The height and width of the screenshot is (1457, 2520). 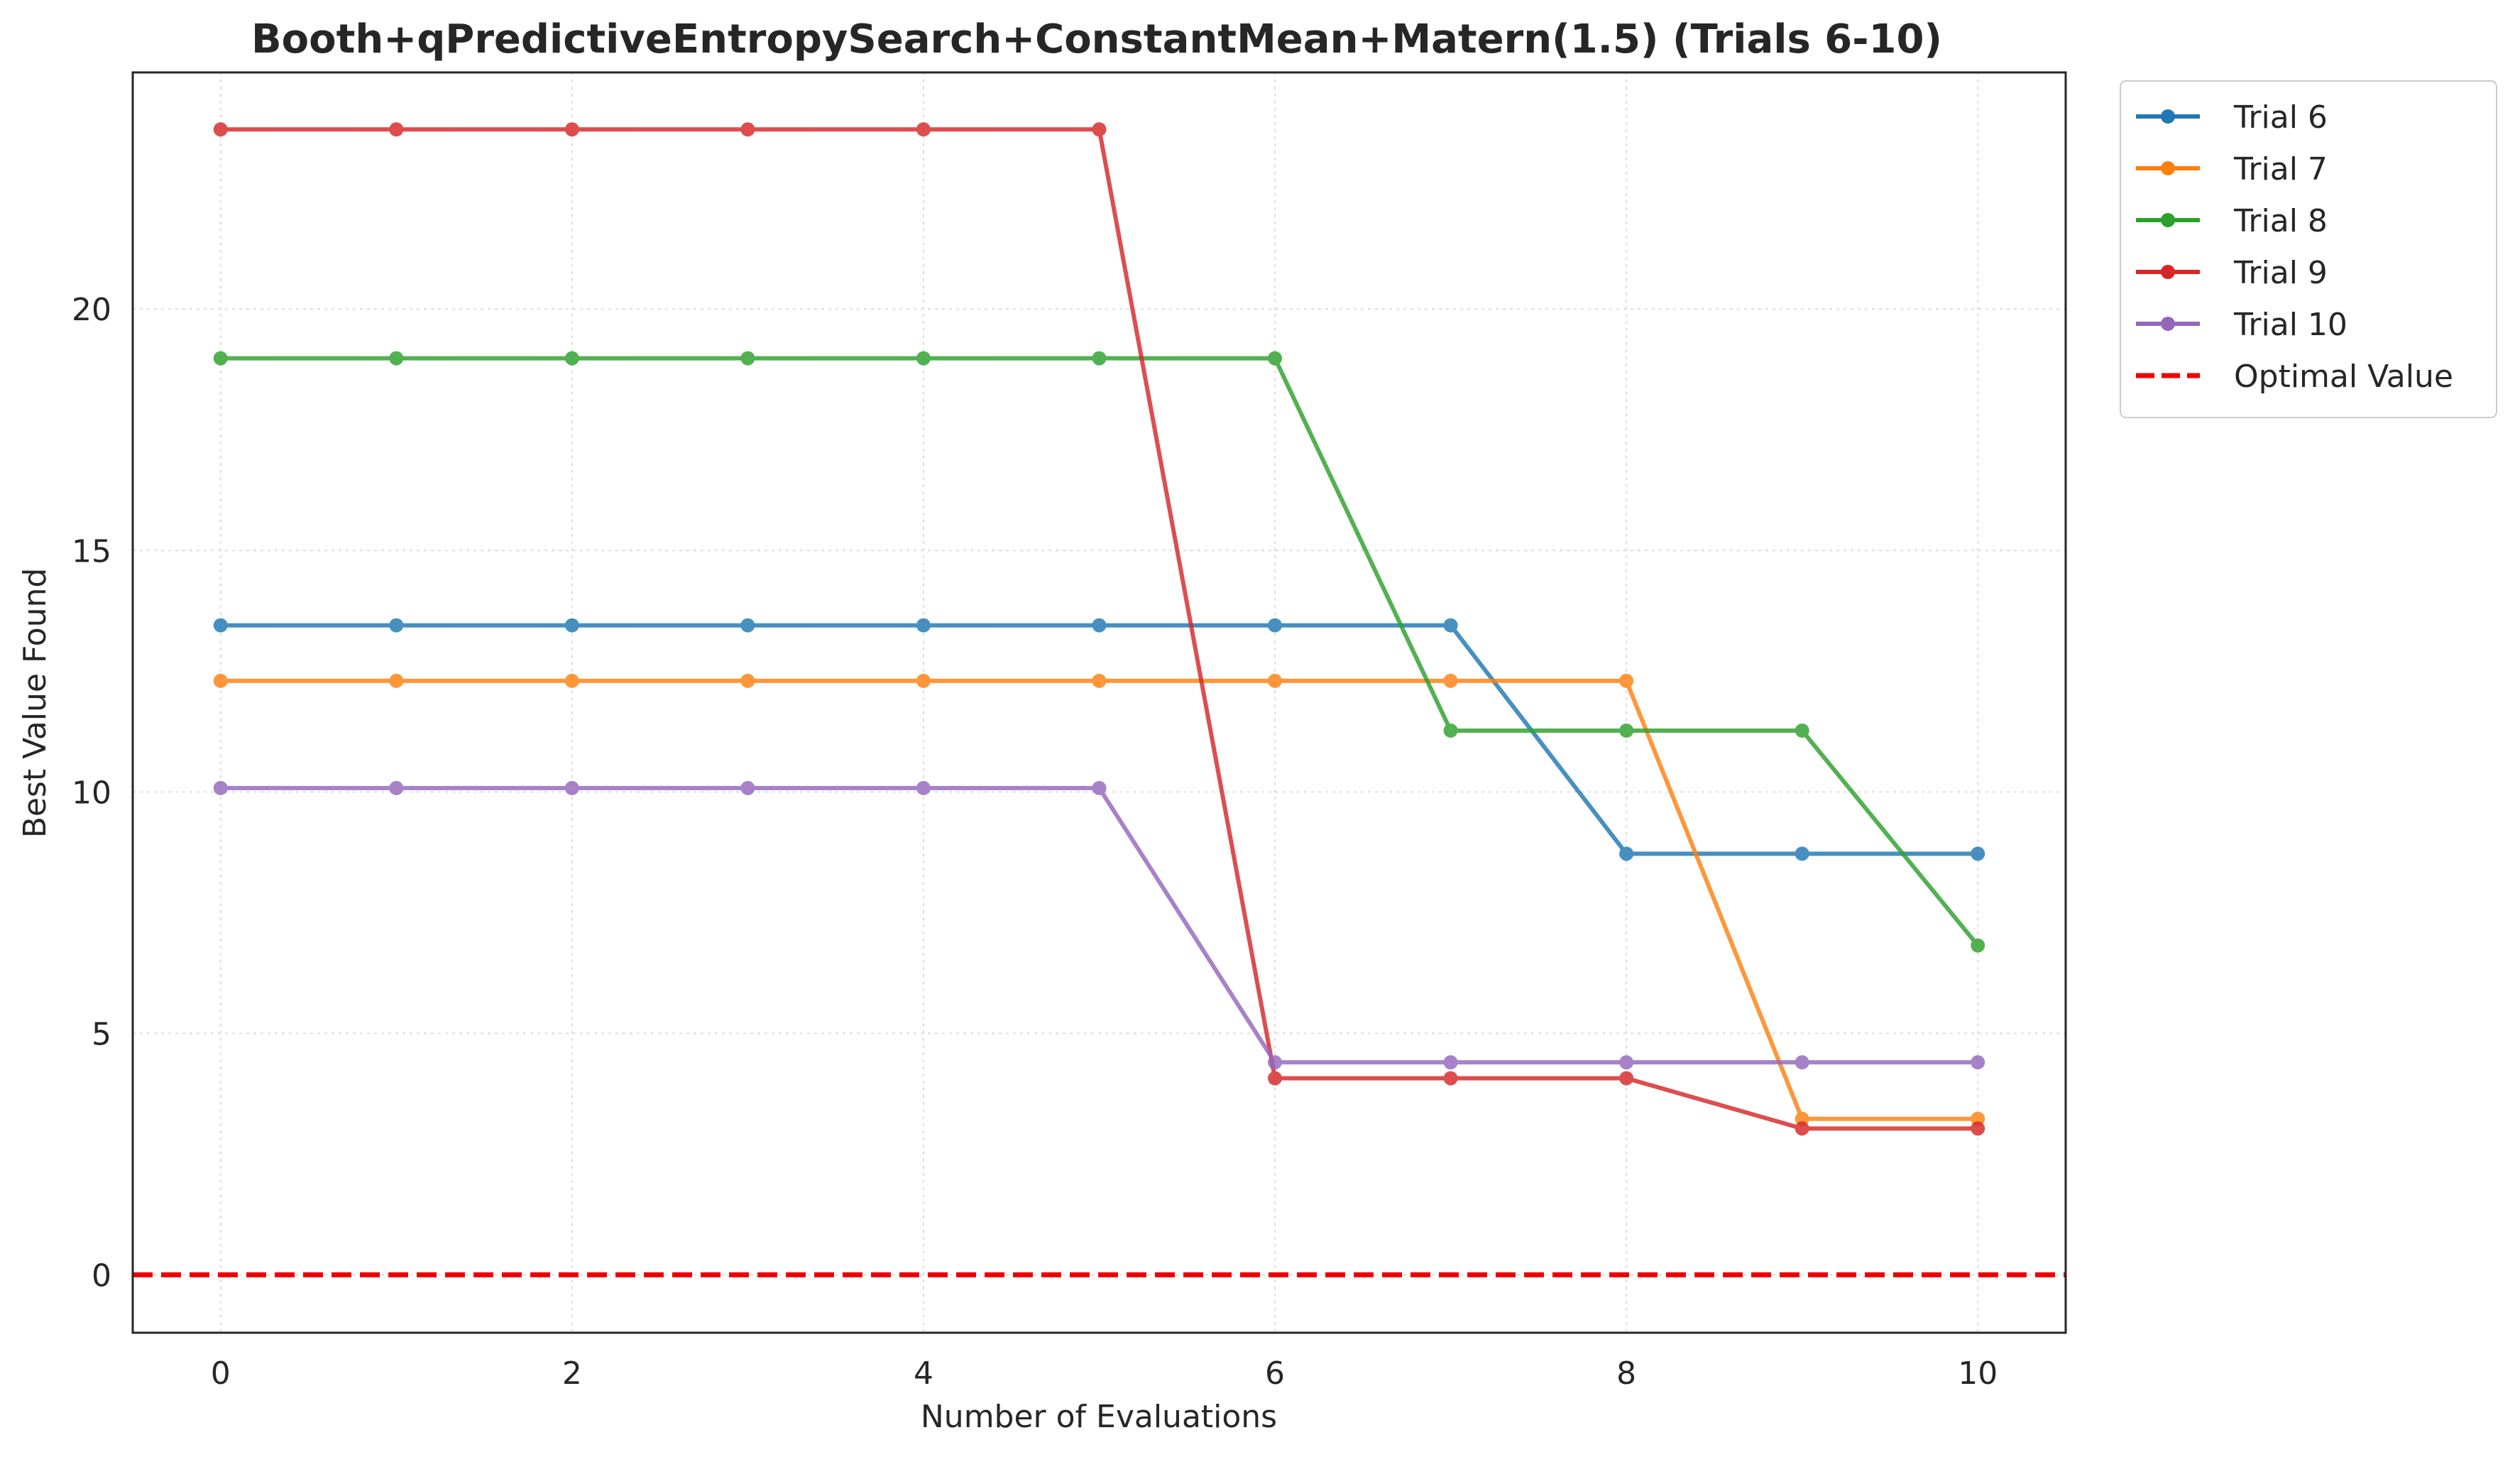 What do you see at coordinates (102, 1034) in the screenshot?
I see `y-tick-label: 5` at bounding box center [102, 1034].